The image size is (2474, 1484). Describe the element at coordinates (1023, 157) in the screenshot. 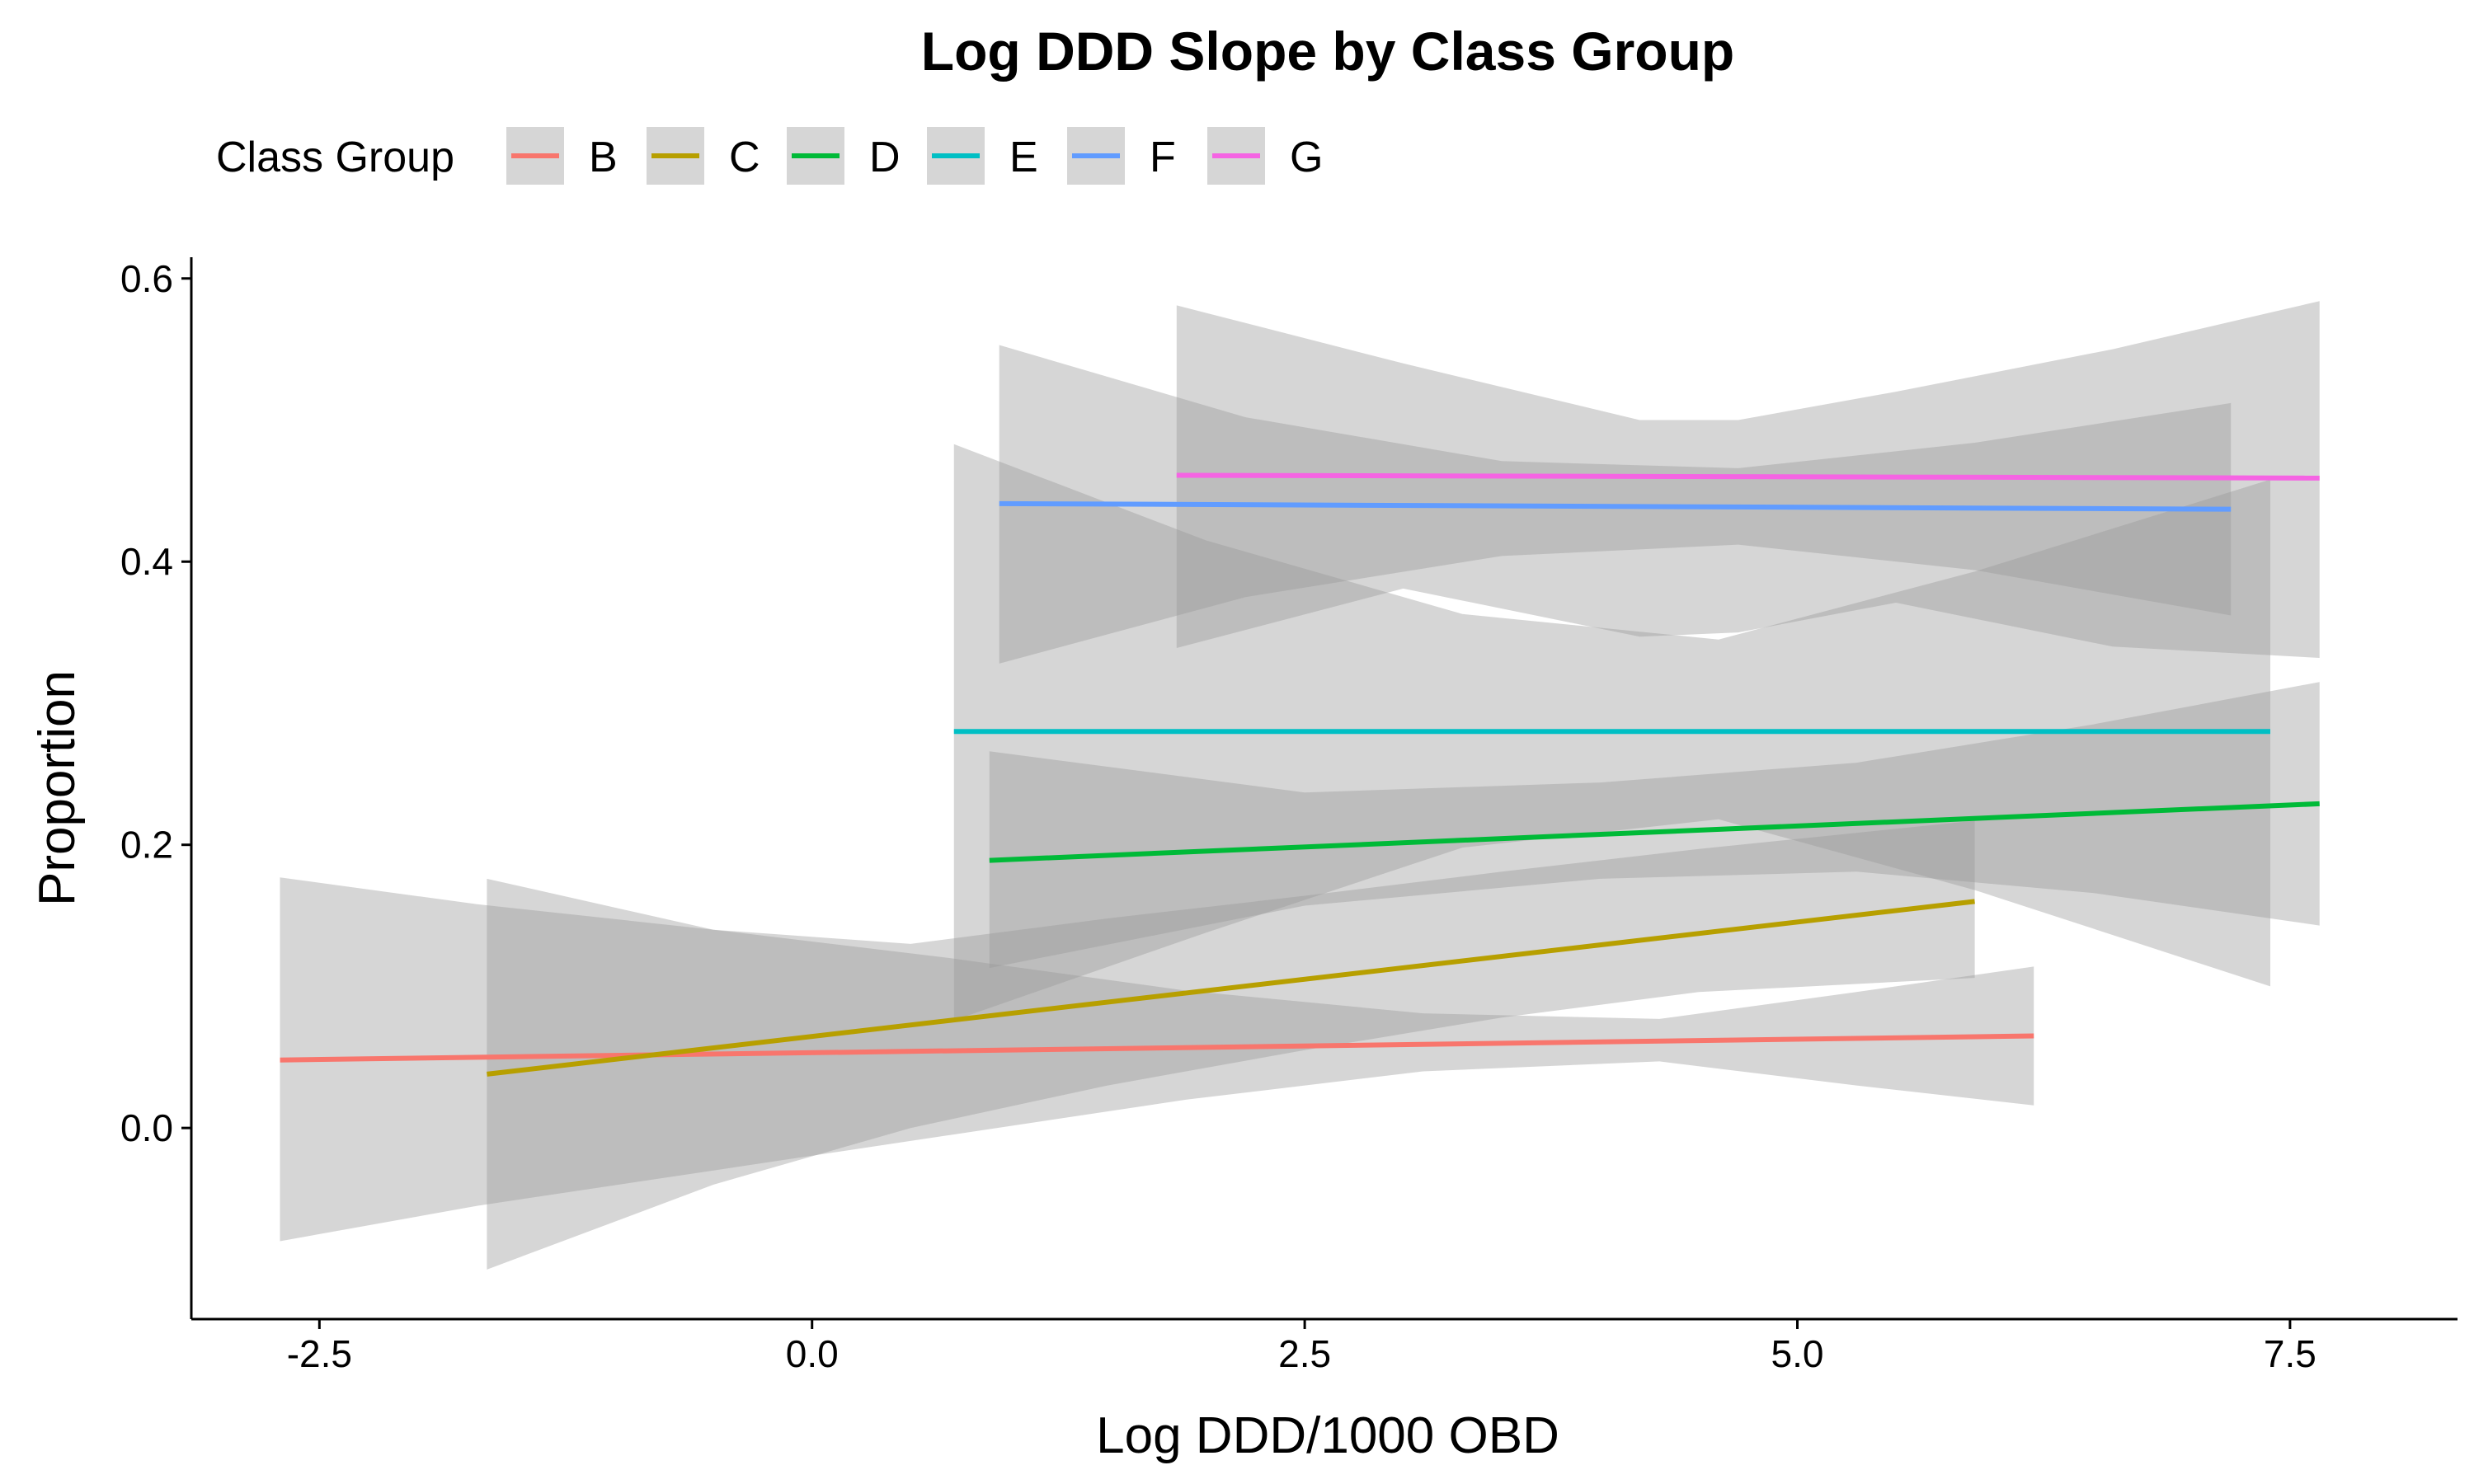

I see `legend-label-e: E` at that location.